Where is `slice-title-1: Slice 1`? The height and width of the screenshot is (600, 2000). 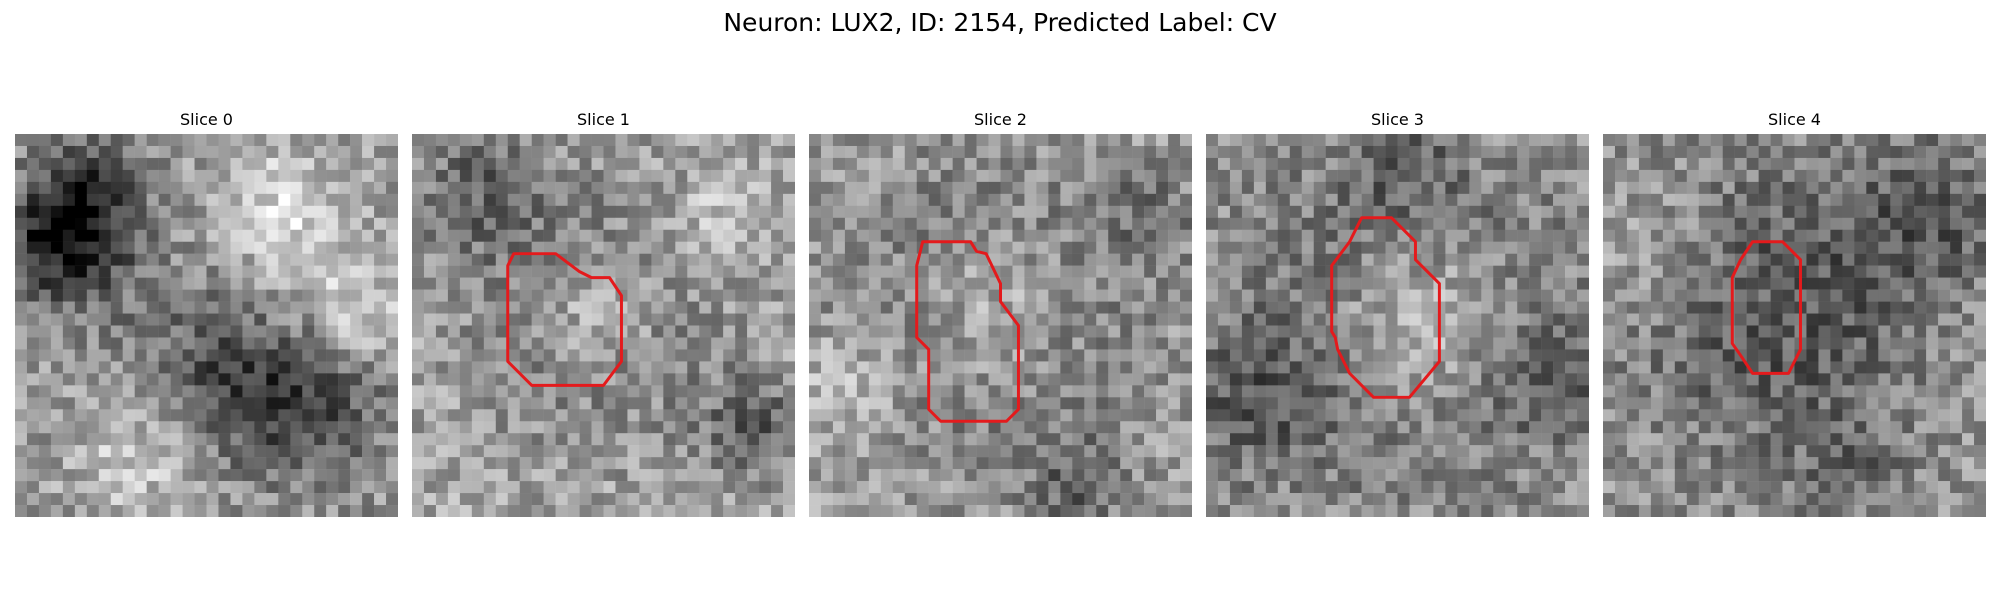
slice-title-1: Slice 1 is located at coordinates (603, 119).